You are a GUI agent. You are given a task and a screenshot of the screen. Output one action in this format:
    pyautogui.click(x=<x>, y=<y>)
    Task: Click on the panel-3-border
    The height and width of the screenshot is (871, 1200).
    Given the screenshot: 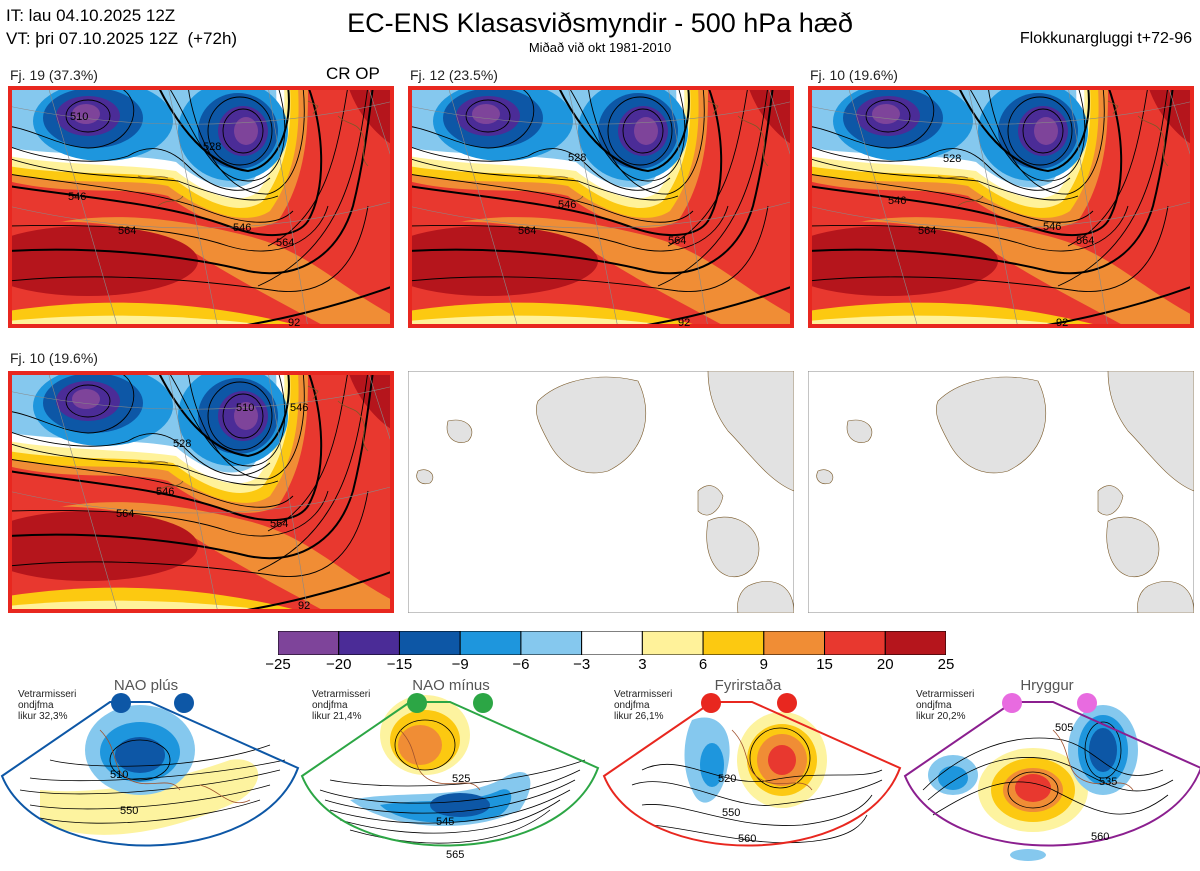 What is the action you would take?
    pyautogui.click(x=1001, y=207)
    